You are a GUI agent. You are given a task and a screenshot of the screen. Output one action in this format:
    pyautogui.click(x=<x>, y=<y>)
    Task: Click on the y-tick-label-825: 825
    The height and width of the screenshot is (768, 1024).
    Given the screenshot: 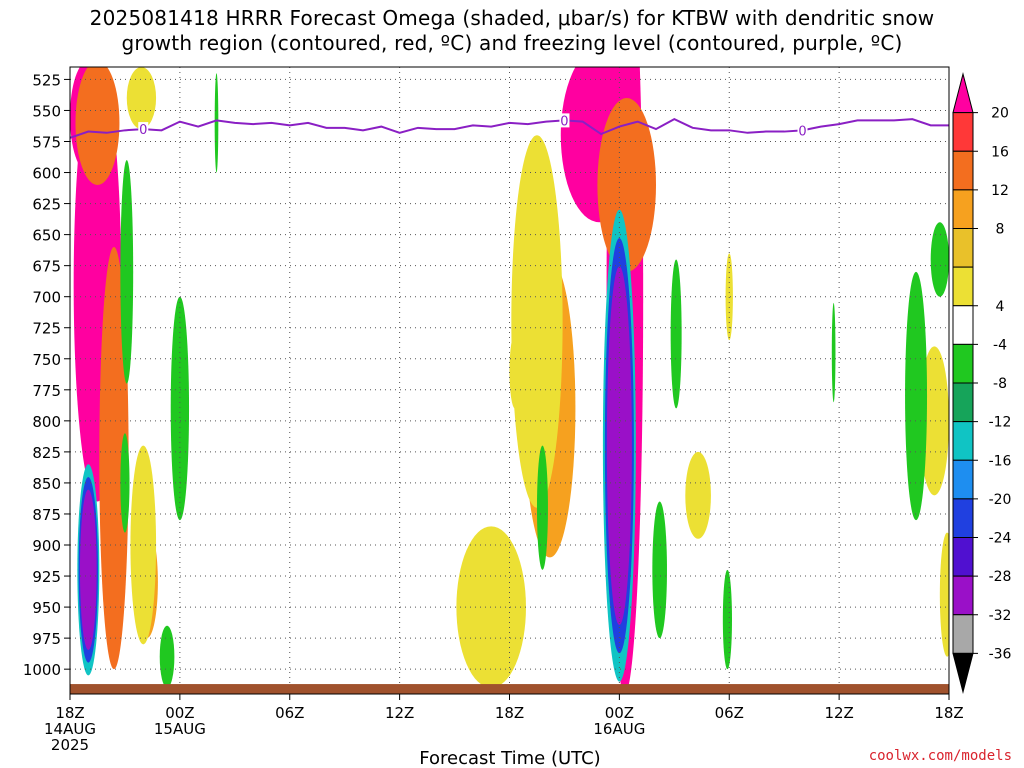 What is the action you would take?
    pyautogui.click(x=46, y=453)
    